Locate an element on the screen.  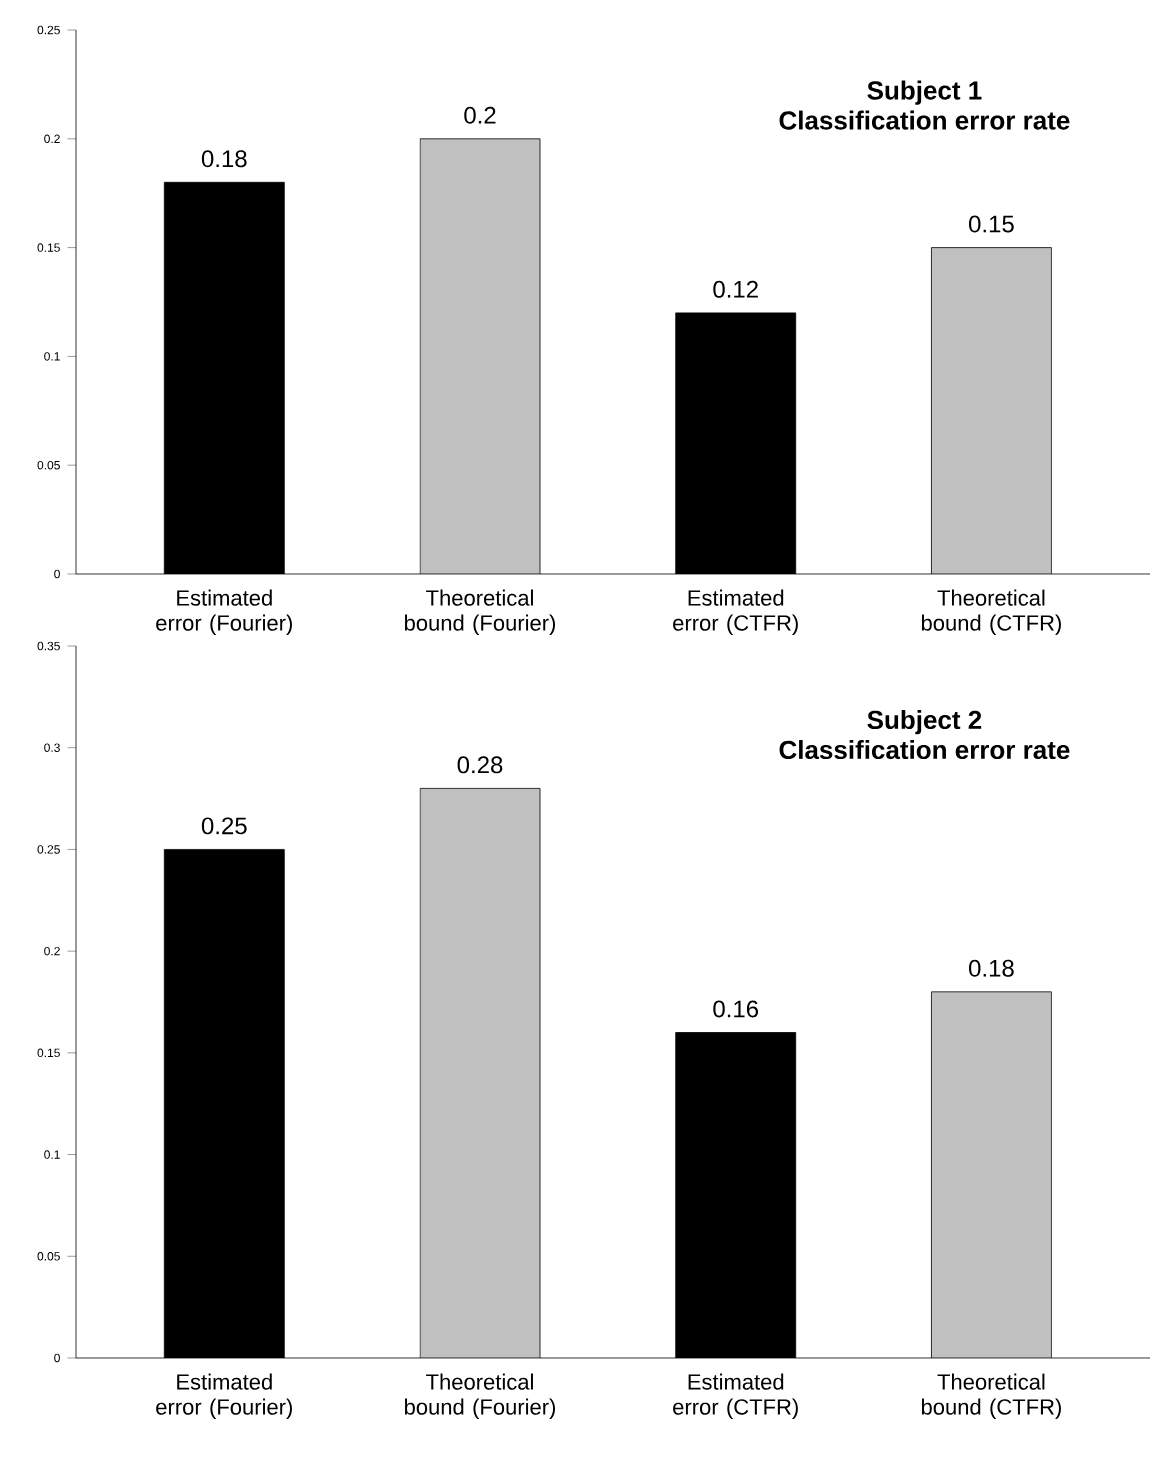
data-label: 0.12 is located at coordinates (735, 289).